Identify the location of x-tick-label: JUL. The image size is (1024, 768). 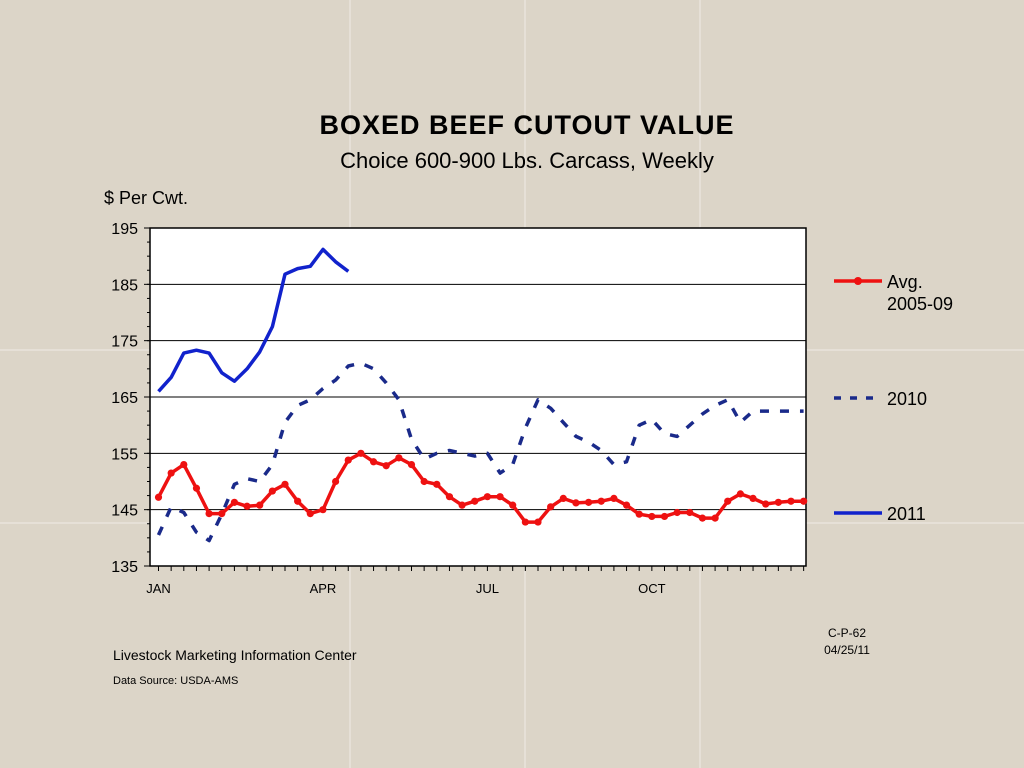
(487, 588).